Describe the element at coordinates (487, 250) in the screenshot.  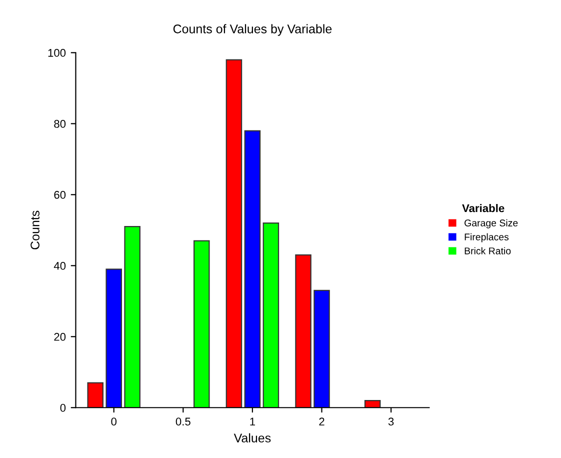
I see `legend-label: Brick Ratio` at that location.